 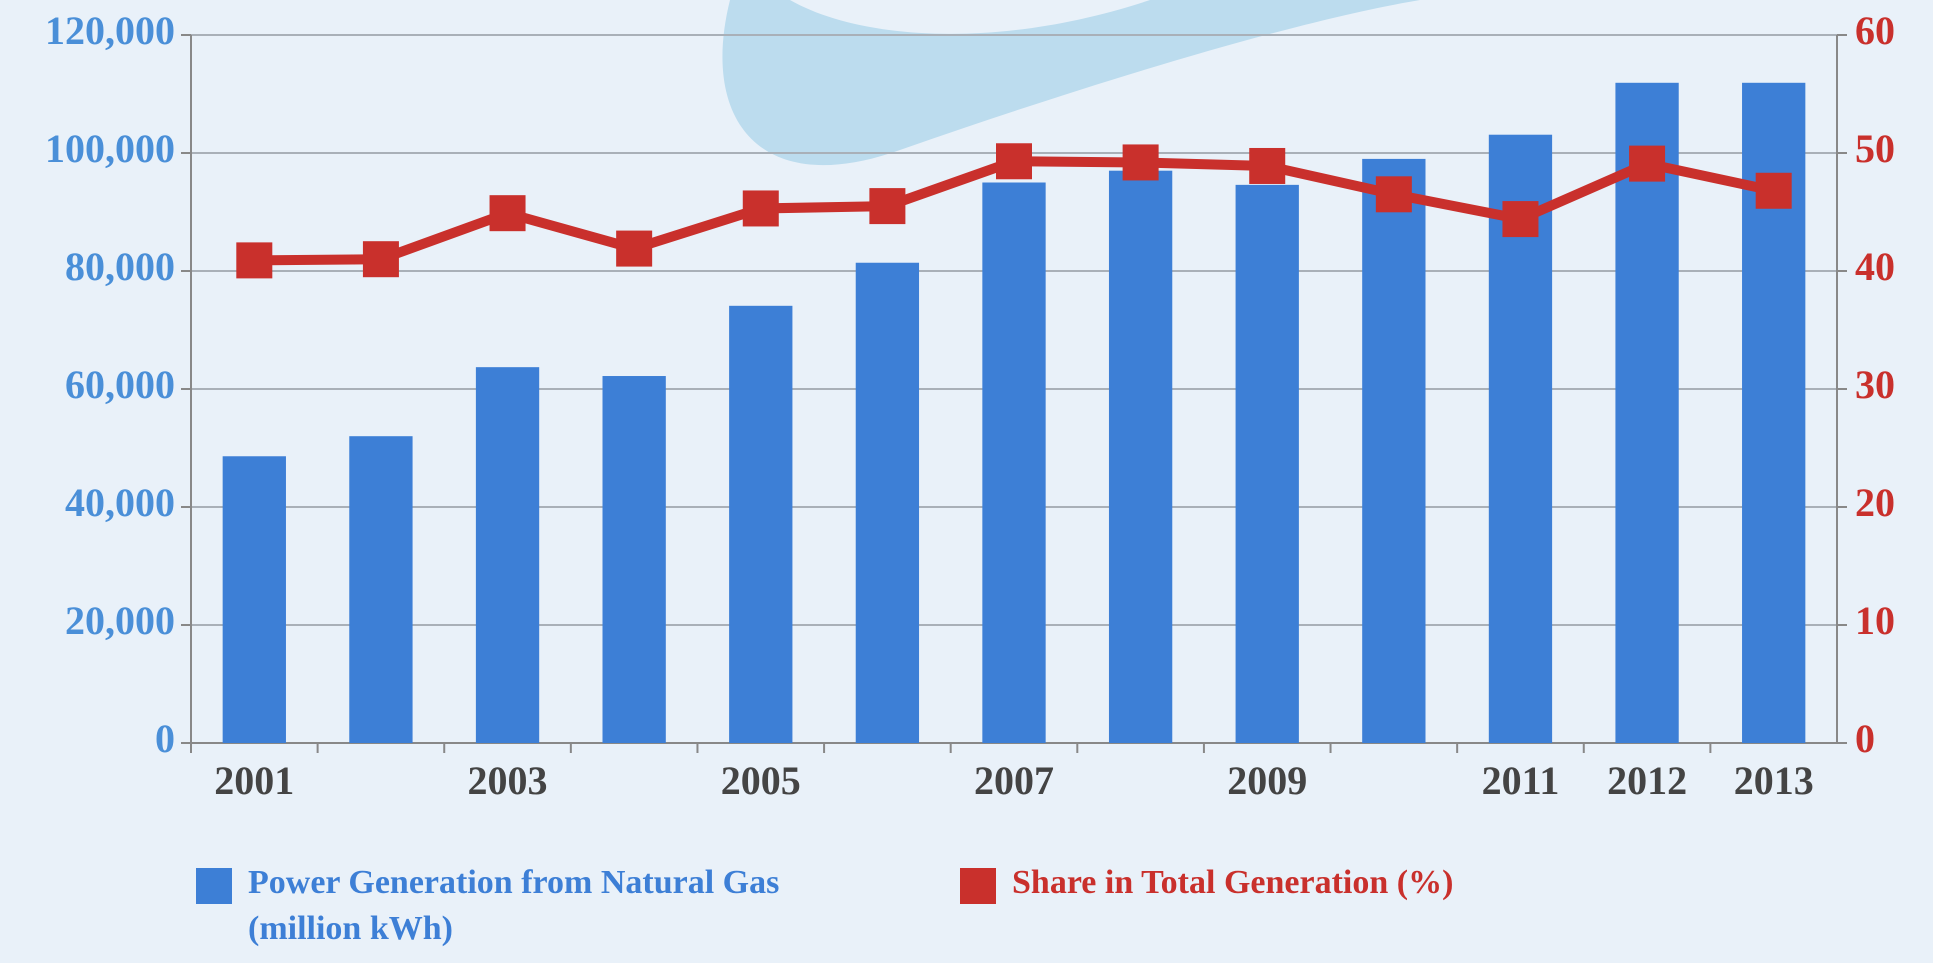 I want to click on x-tick-label: 2007, so click(x=1014, y=780).